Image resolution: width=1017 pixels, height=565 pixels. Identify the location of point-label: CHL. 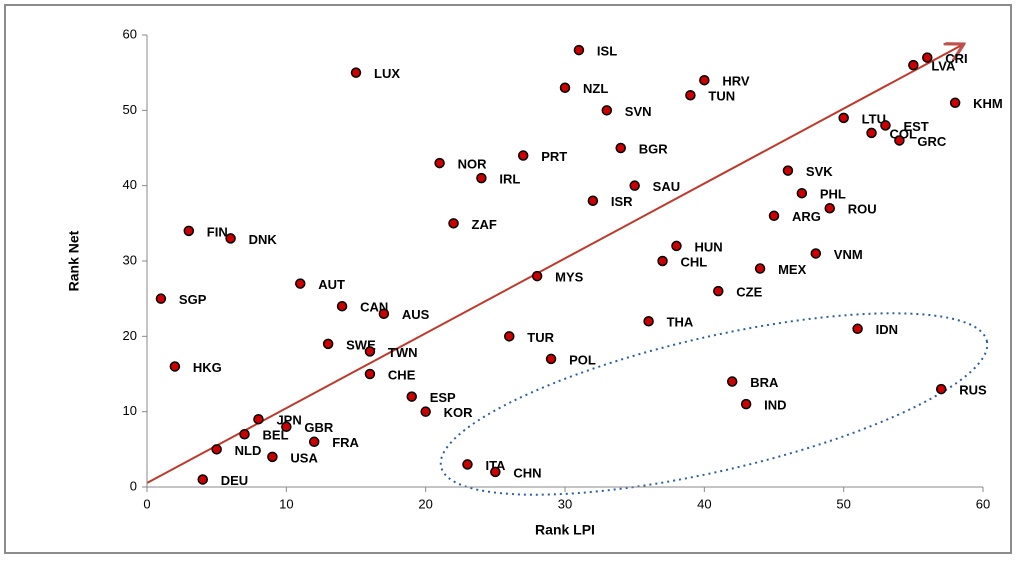
(694, 261).